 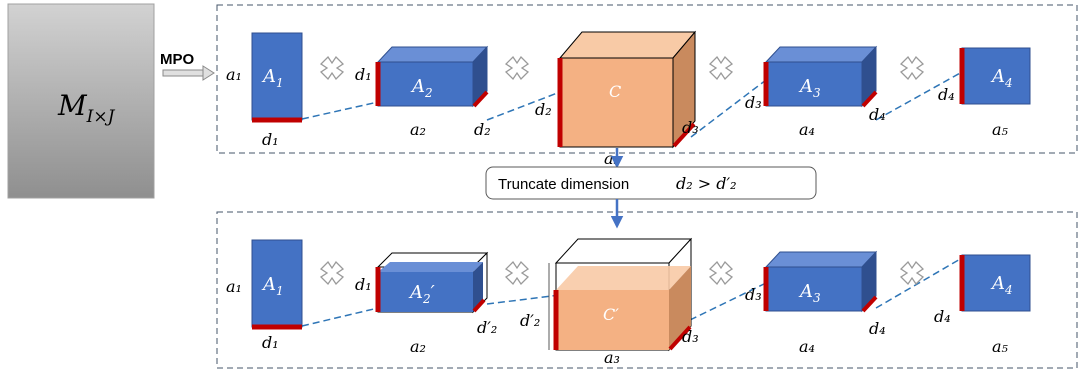 What do you see at coordinates (615, 91) in the screenshot?
I see `tensor-label: C` at bounding box center [615, 91].